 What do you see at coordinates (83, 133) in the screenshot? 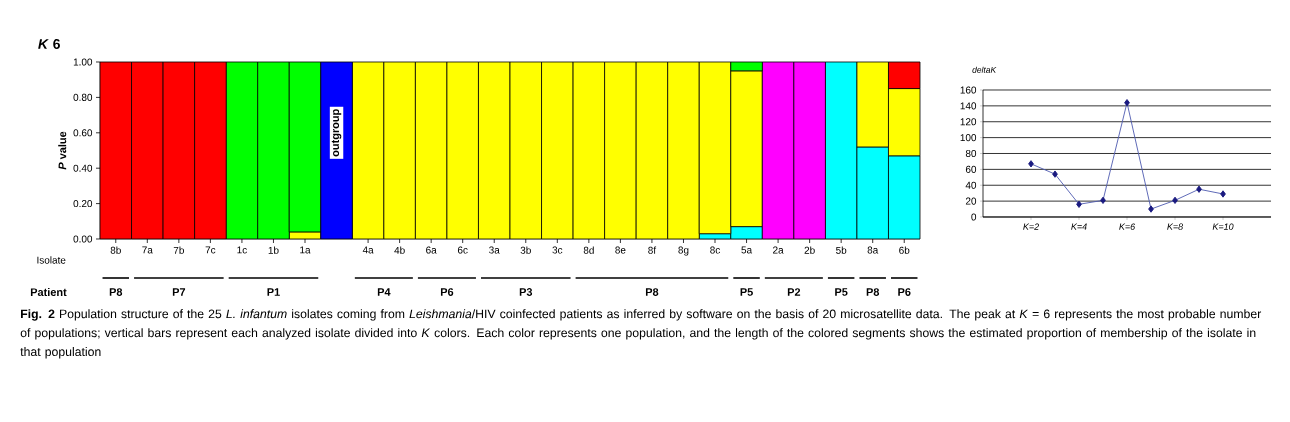
I see `y-tick-label: 0.60` at bounding box center [83, 133].